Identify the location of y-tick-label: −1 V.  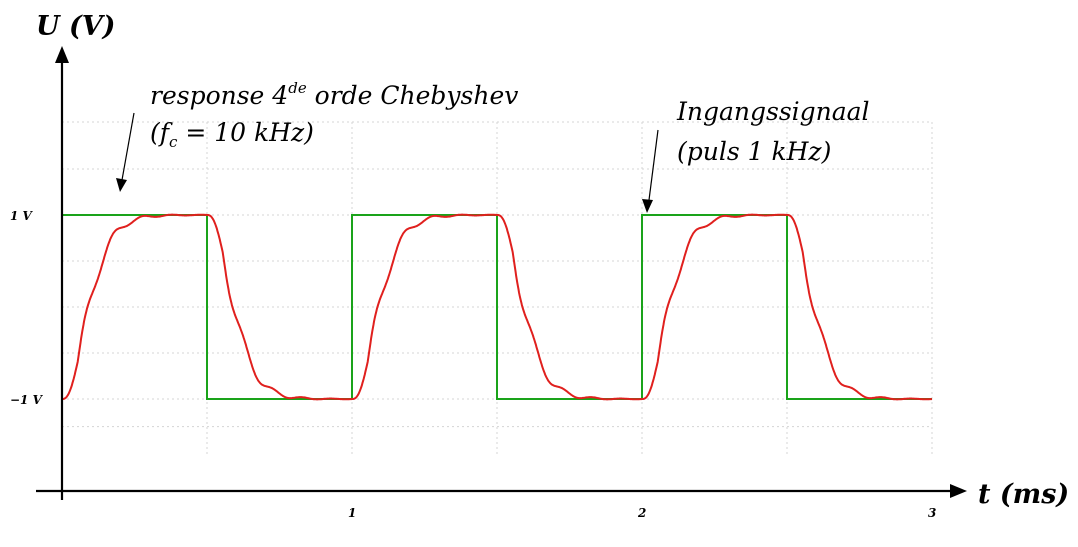
(27, 400).